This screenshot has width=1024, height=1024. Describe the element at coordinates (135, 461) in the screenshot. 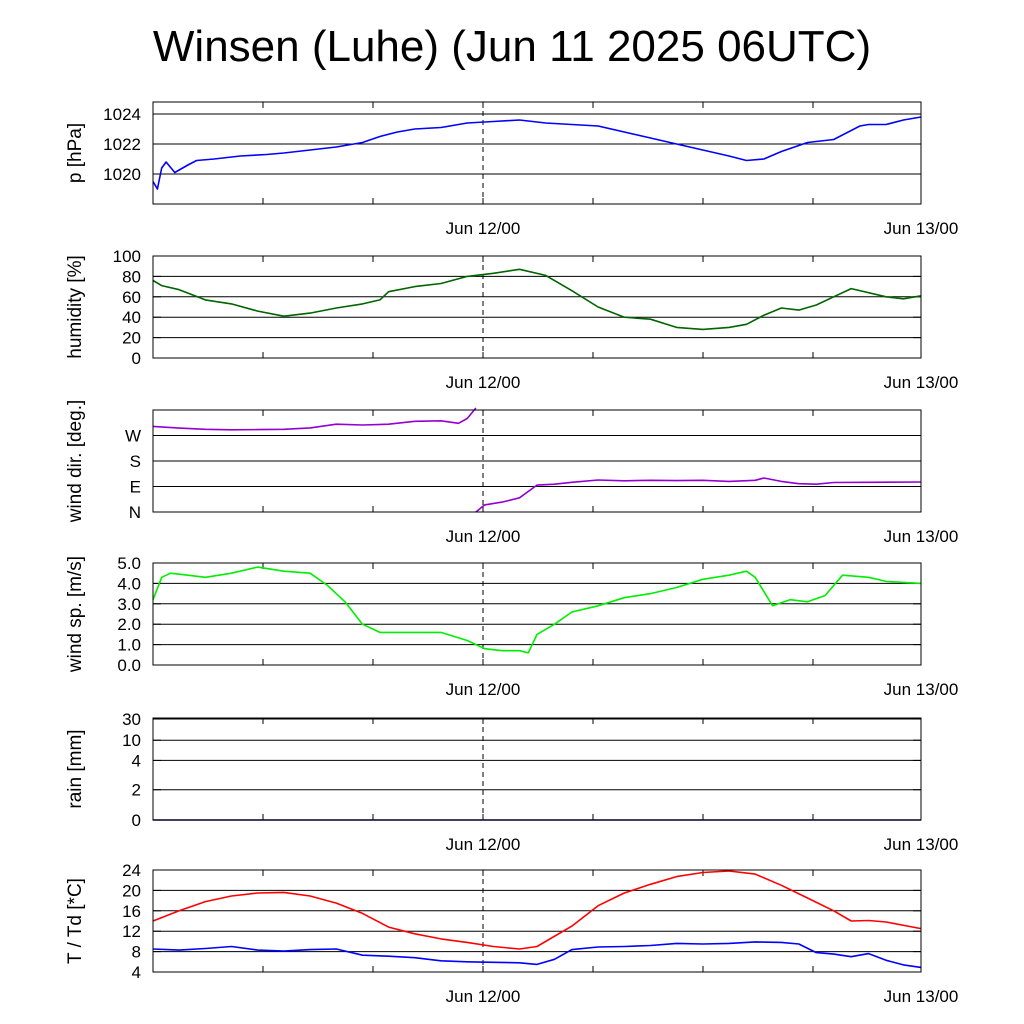

I see `y-tick-label: S` at that location.